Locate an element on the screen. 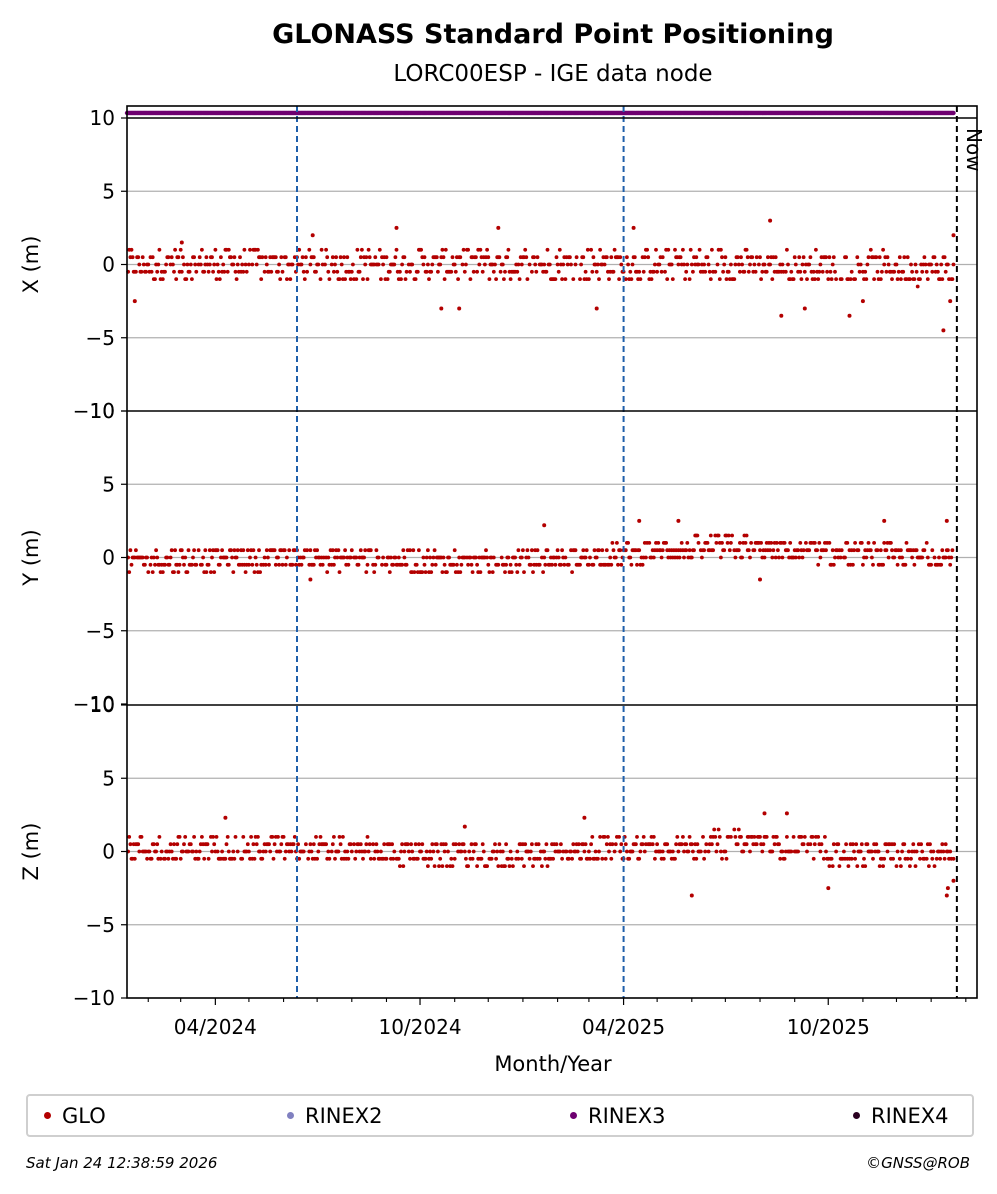 The width and height of the screenshot is (997, 1194). x-tick-label: 04/2025 is located at coordinates (623, 1027).